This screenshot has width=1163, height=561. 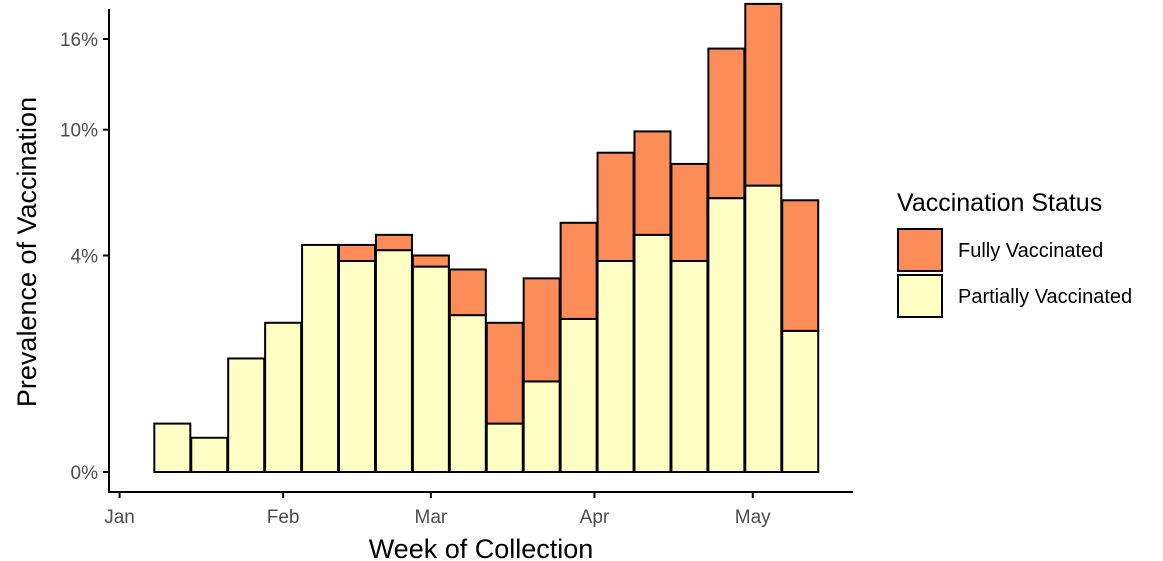 I want to click on y-tick-label: 0%, so click(x=85, y=473).